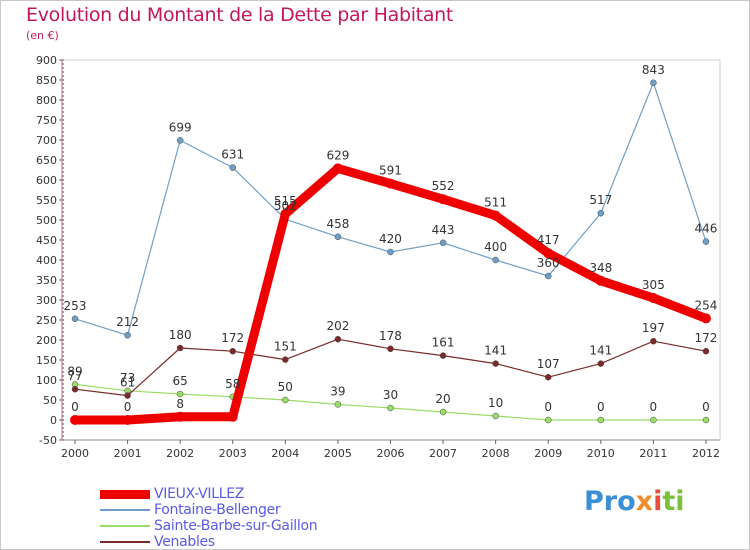 The width and height of the screenshot is (750, 550). What do you see at coordinates (46, 300) in the screenshot?
I see `y-tick-label: 300` at bounding box center [46, 300].